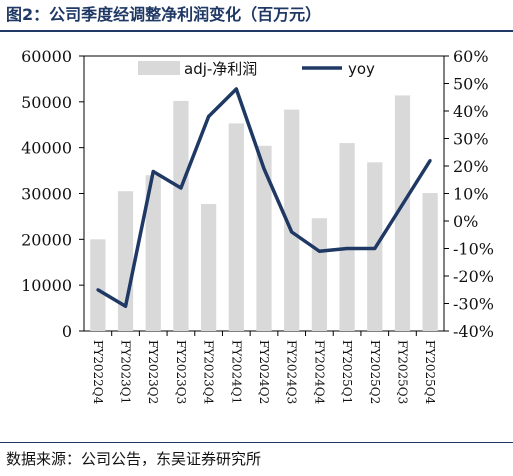 The height and width of the screenshot is (476, 513). Describe the element at coordinates (256, 31) in the screenshot. I see `title-divider` at that location.